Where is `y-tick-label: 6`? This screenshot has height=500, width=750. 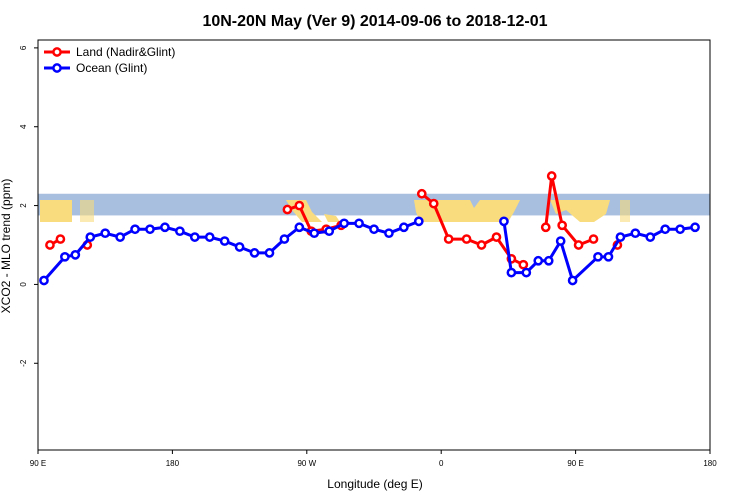
y-tick-label: 6 is located at coordinates (23, 47).